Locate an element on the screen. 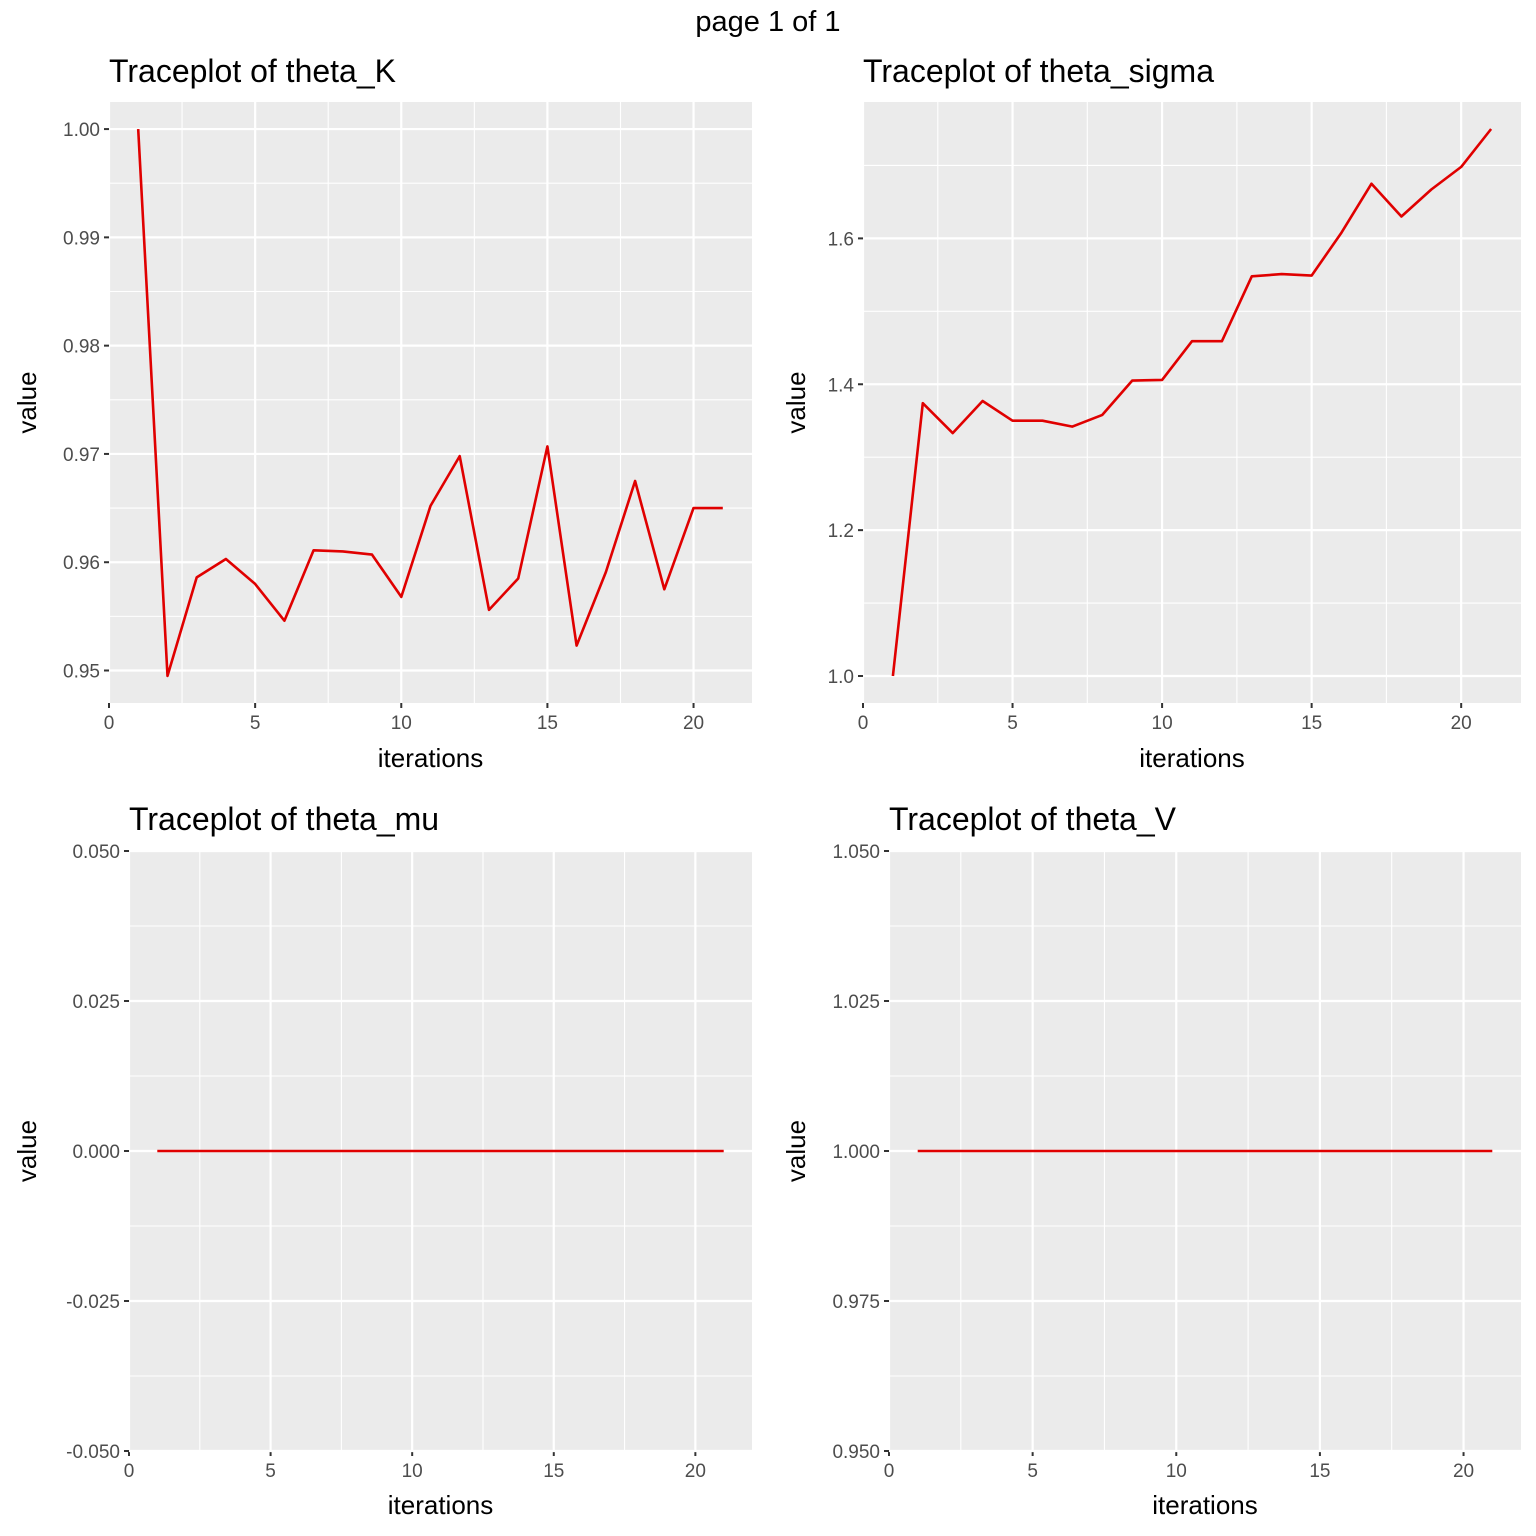 This screenshot has width=1536, height=1536. panel-3-x-tick-label: 0 is located at coordinates (129, 1471).